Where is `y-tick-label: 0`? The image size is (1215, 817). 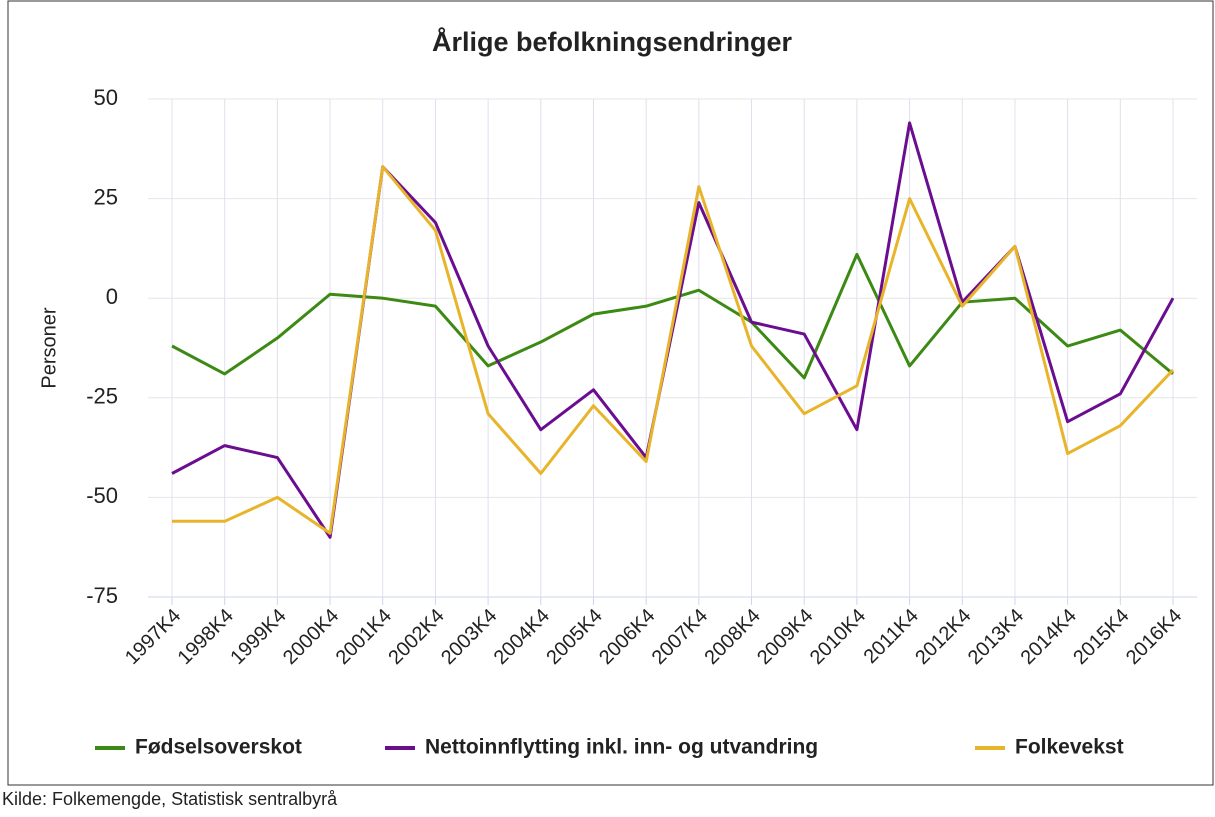 y-tick-label: 0 is located at coordinates (112, 296).